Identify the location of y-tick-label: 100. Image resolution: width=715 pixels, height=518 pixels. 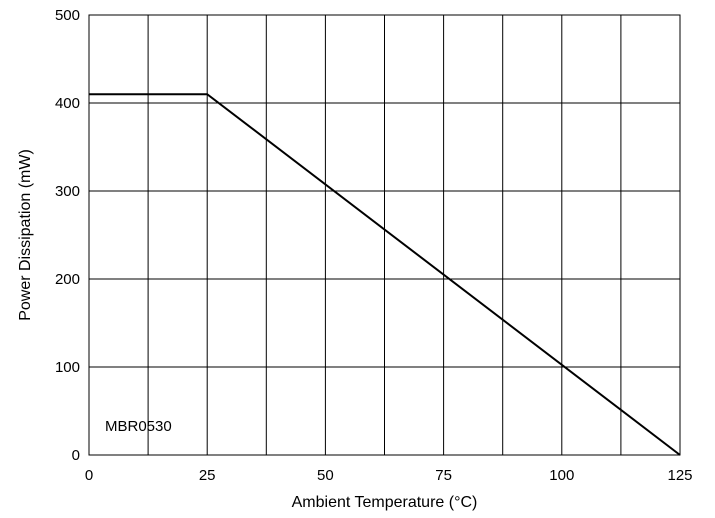
(67, 367).